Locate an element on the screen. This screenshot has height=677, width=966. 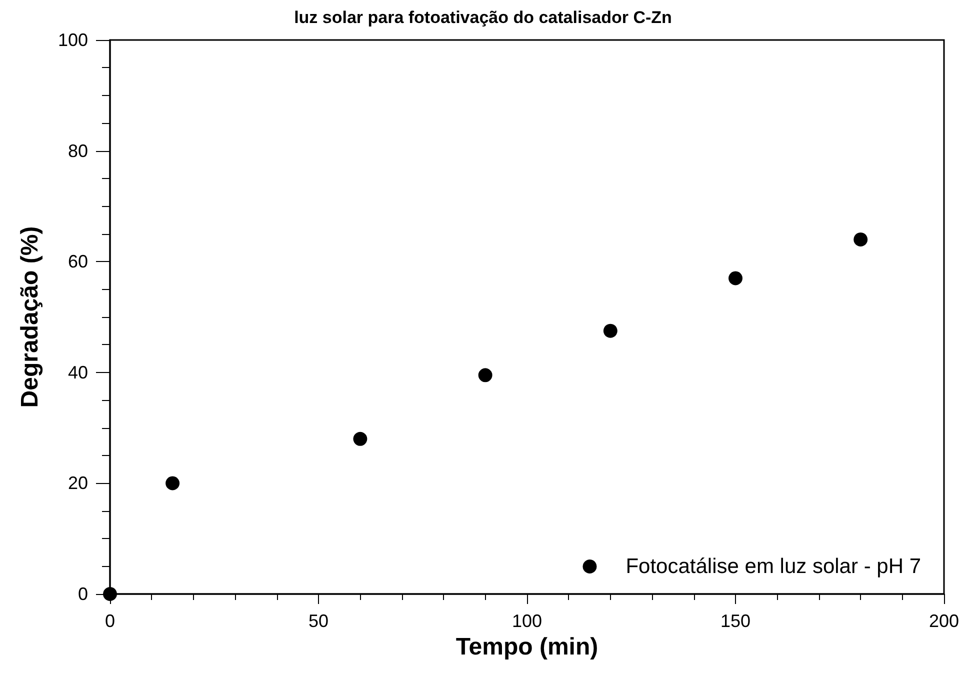
y-tick-label: 100 is located at coordinates (73, 40).